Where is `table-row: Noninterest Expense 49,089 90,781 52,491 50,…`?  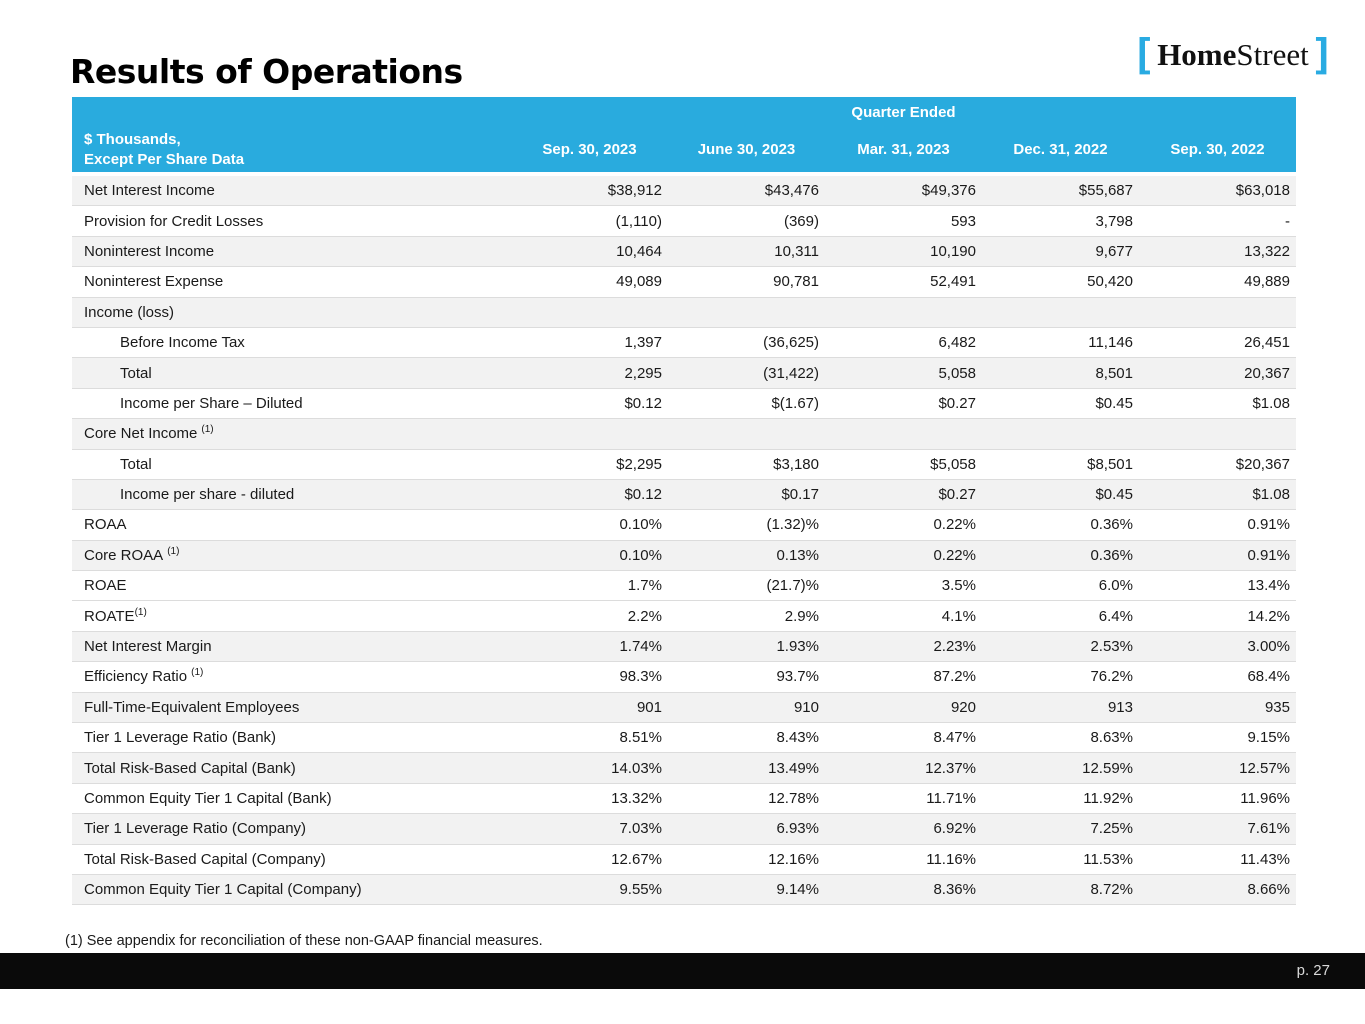 table-row: Noninterest Expense 49,089 90,781 52,491 50,… is located at coordinates (684, 282).